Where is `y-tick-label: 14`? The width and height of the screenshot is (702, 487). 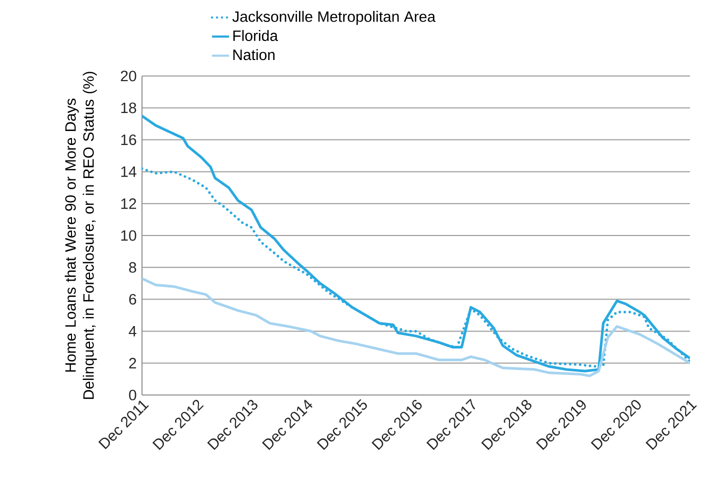 y-tick-label: 14 is located at coordinates (128, 171).